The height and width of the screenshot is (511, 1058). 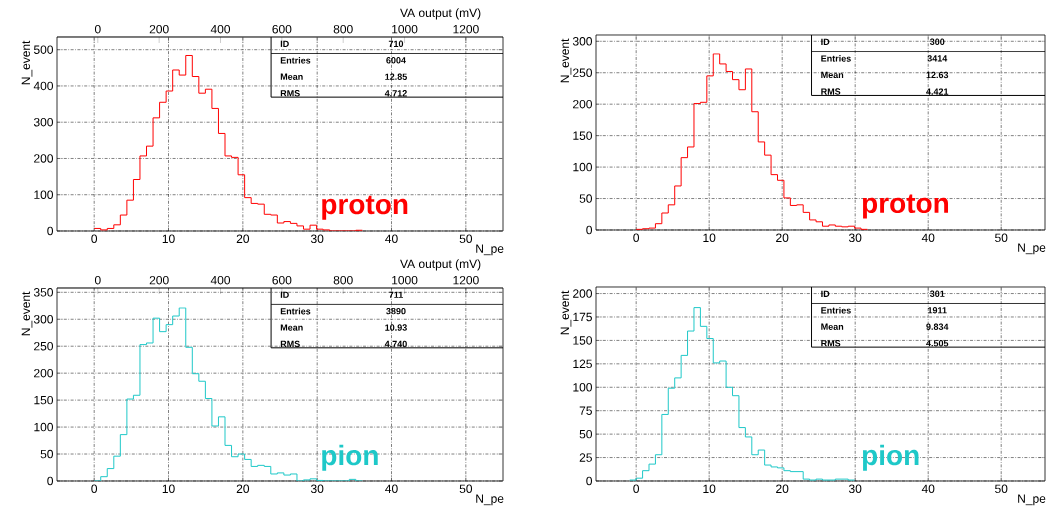 I want to click on annotation: 300, so click(x=937, y=41).